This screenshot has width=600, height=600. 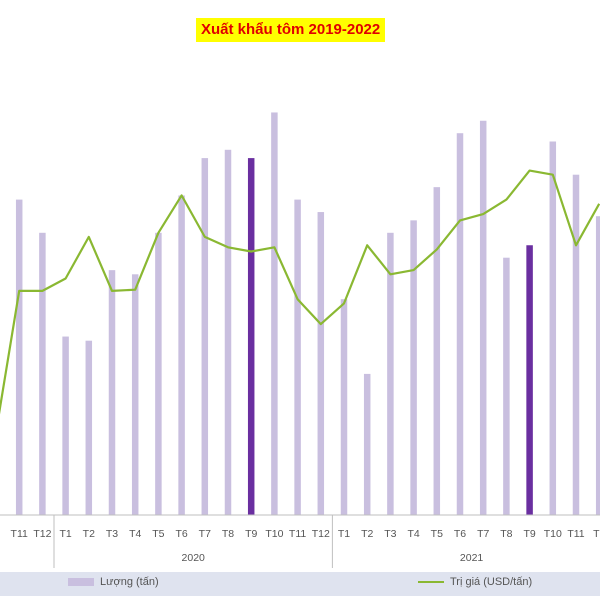 I want to click on legend-item-bars: Lượng (tấn), so click(x=113, y=582).